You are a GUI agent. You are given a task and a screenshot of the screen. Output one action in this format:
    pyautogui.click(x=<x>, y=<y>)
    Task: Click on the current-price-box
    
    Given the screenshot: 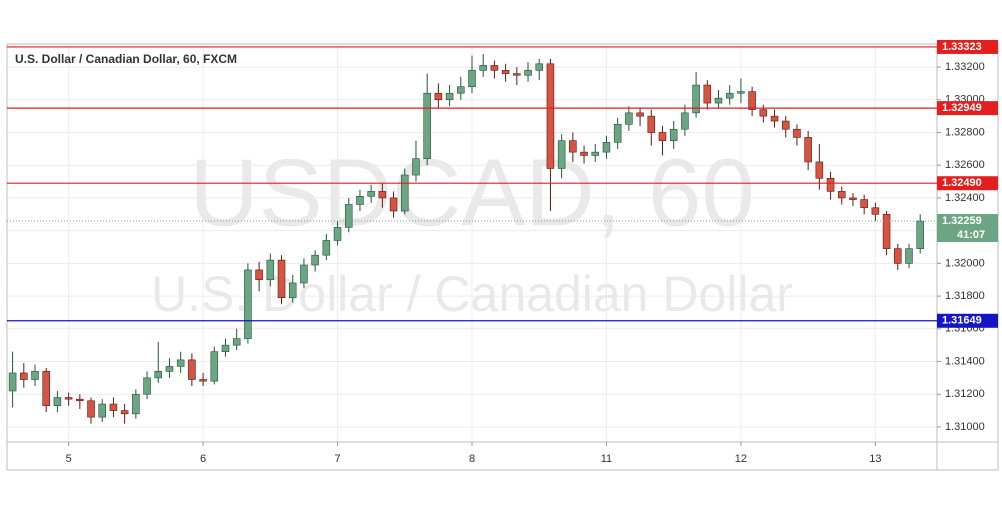 What is the action you would take?
    pyautogui.click(x=967, y=227)
    